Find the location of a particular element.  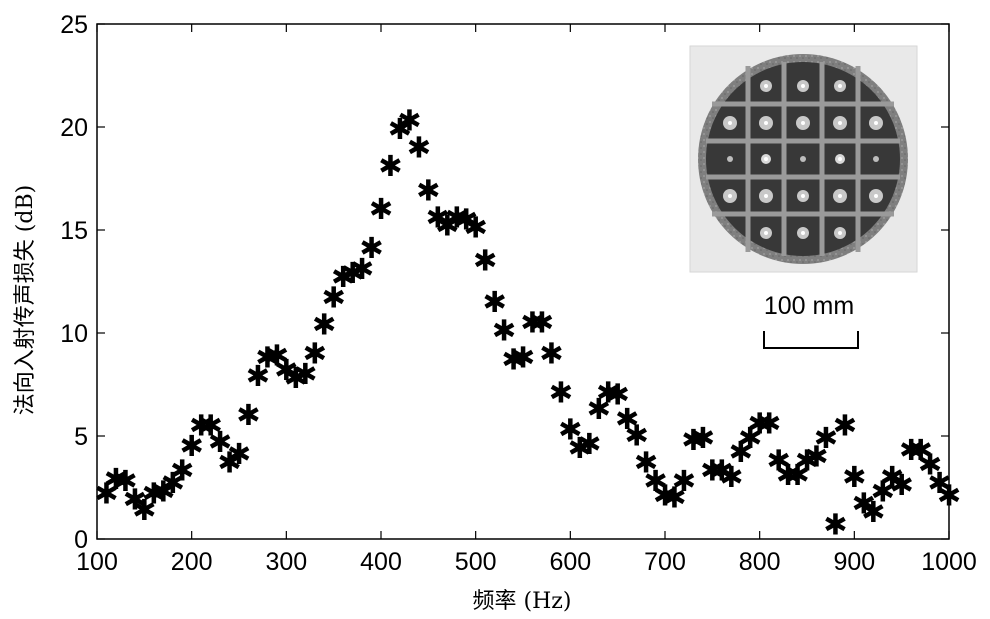

sample-grid is located at coordinates (803, 159).